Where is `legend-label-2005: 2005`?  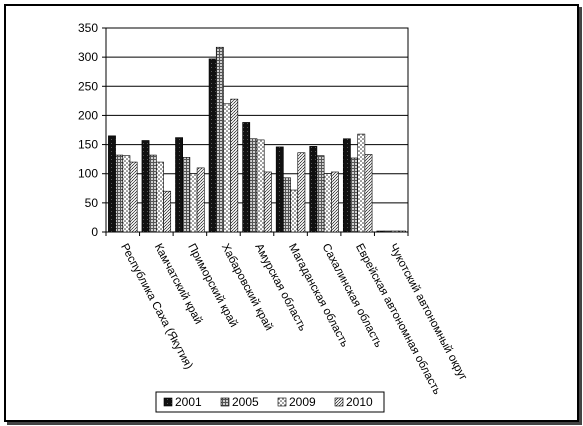
legend-label-2005: 2005 is located at coordinates (245, 402).